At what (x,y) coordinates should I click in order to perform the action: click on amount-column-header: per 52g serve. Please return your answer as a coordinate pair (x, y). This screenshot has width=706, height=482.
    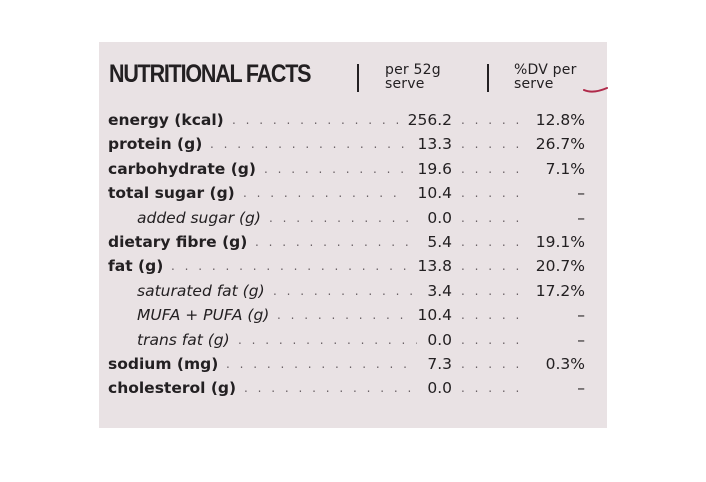
    Looking at the image, I should click on (413, 77).